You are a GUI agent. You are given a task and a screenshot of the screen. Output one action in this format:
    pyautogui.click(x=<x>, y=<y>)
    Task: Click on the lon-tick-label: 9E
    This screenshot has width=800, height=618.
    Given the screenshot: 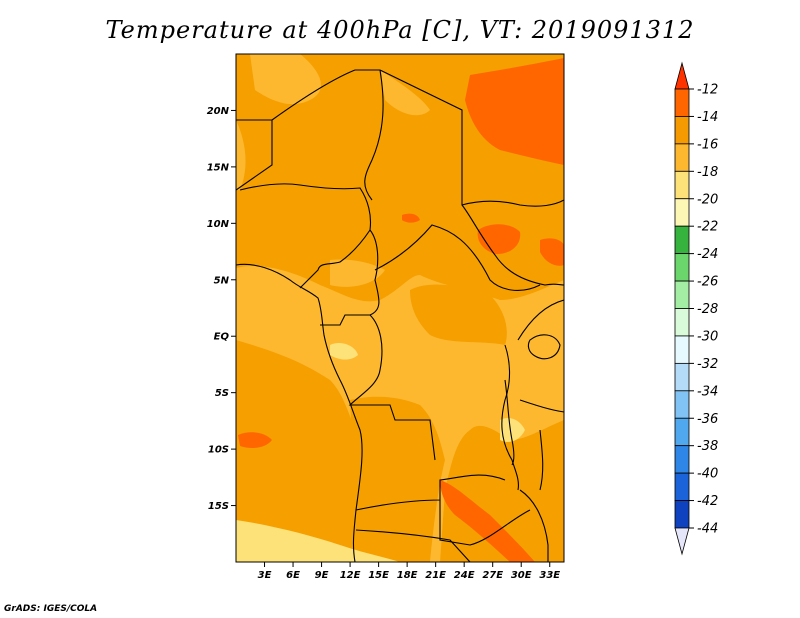 What is the action you would take?
    pyautogui.click(x=322, y=575)
    